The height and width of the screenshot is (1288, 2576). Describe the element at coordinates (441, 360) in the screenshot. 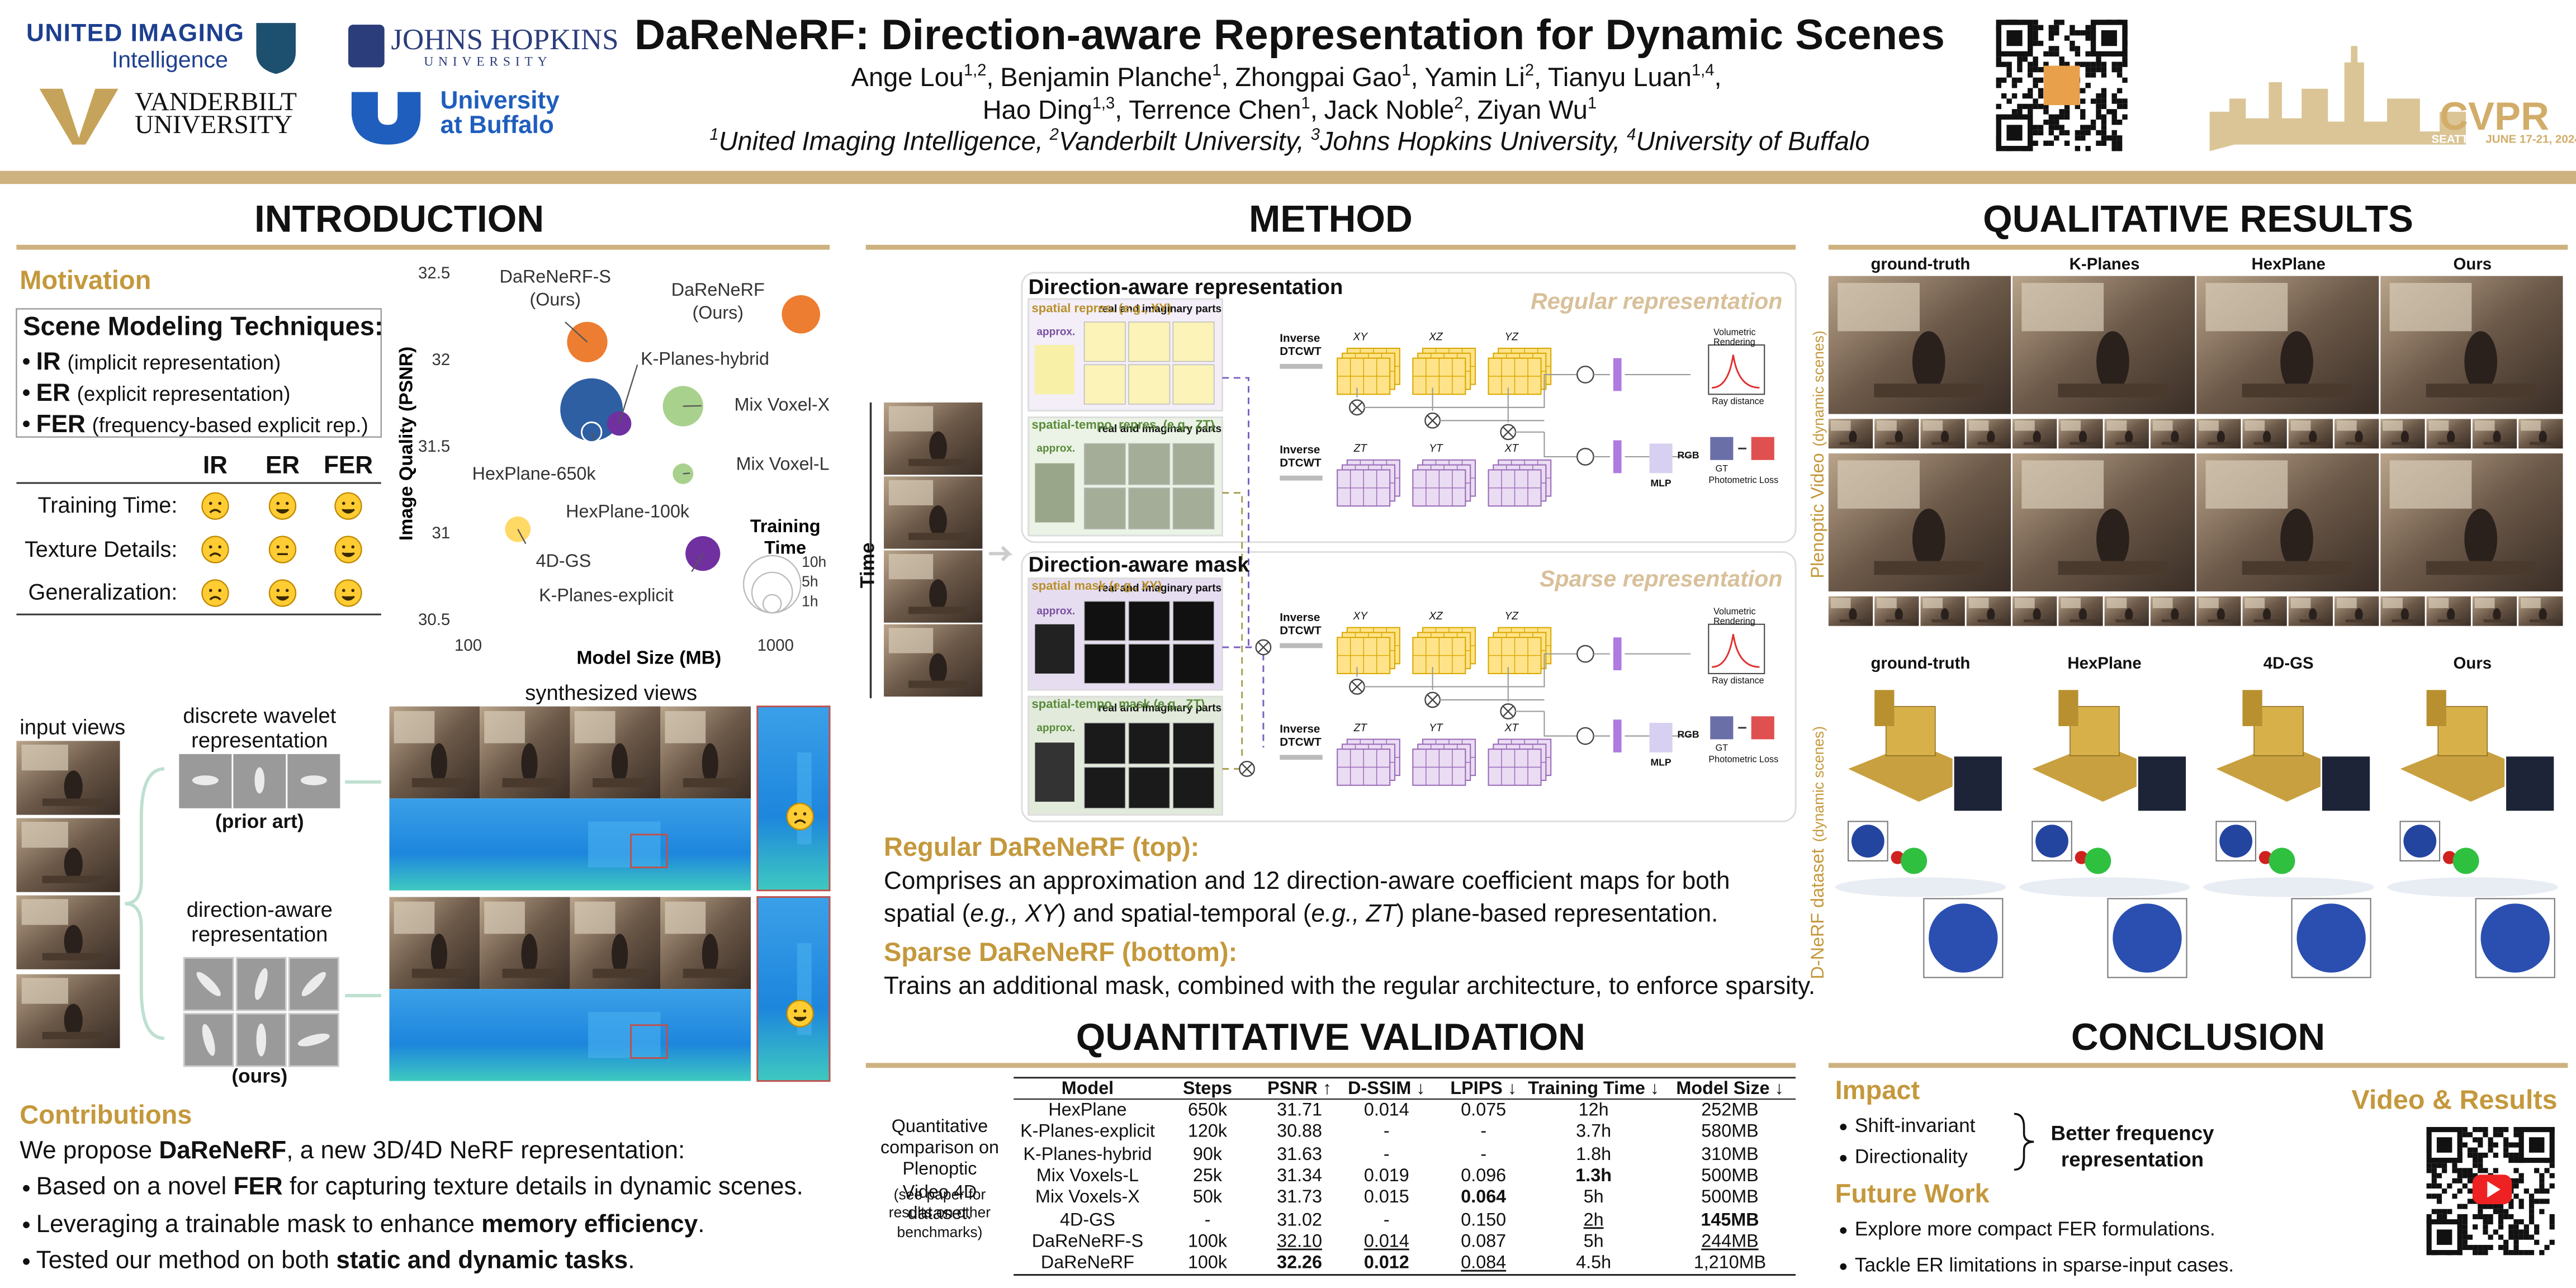

I see `y-tick-label: 32` at that location.